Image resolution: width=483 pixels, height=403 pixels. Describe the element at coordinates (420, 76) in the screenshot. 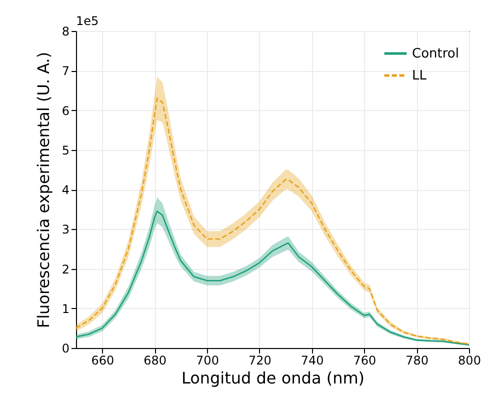

I see `legend-label: LL` at that location.